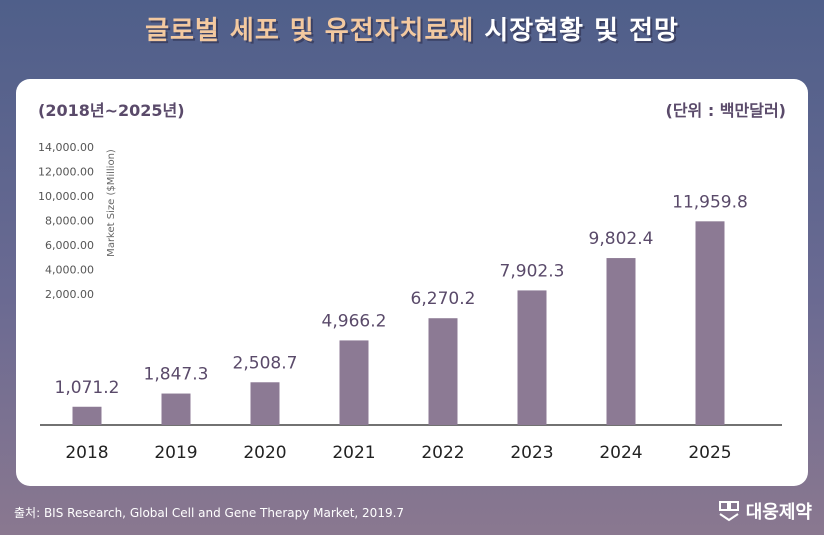  What do you see at coordinates (581, 31) in the screenshot?
I see `title-rest: 시장현황 및 전망` at bounding box center [581, 31].